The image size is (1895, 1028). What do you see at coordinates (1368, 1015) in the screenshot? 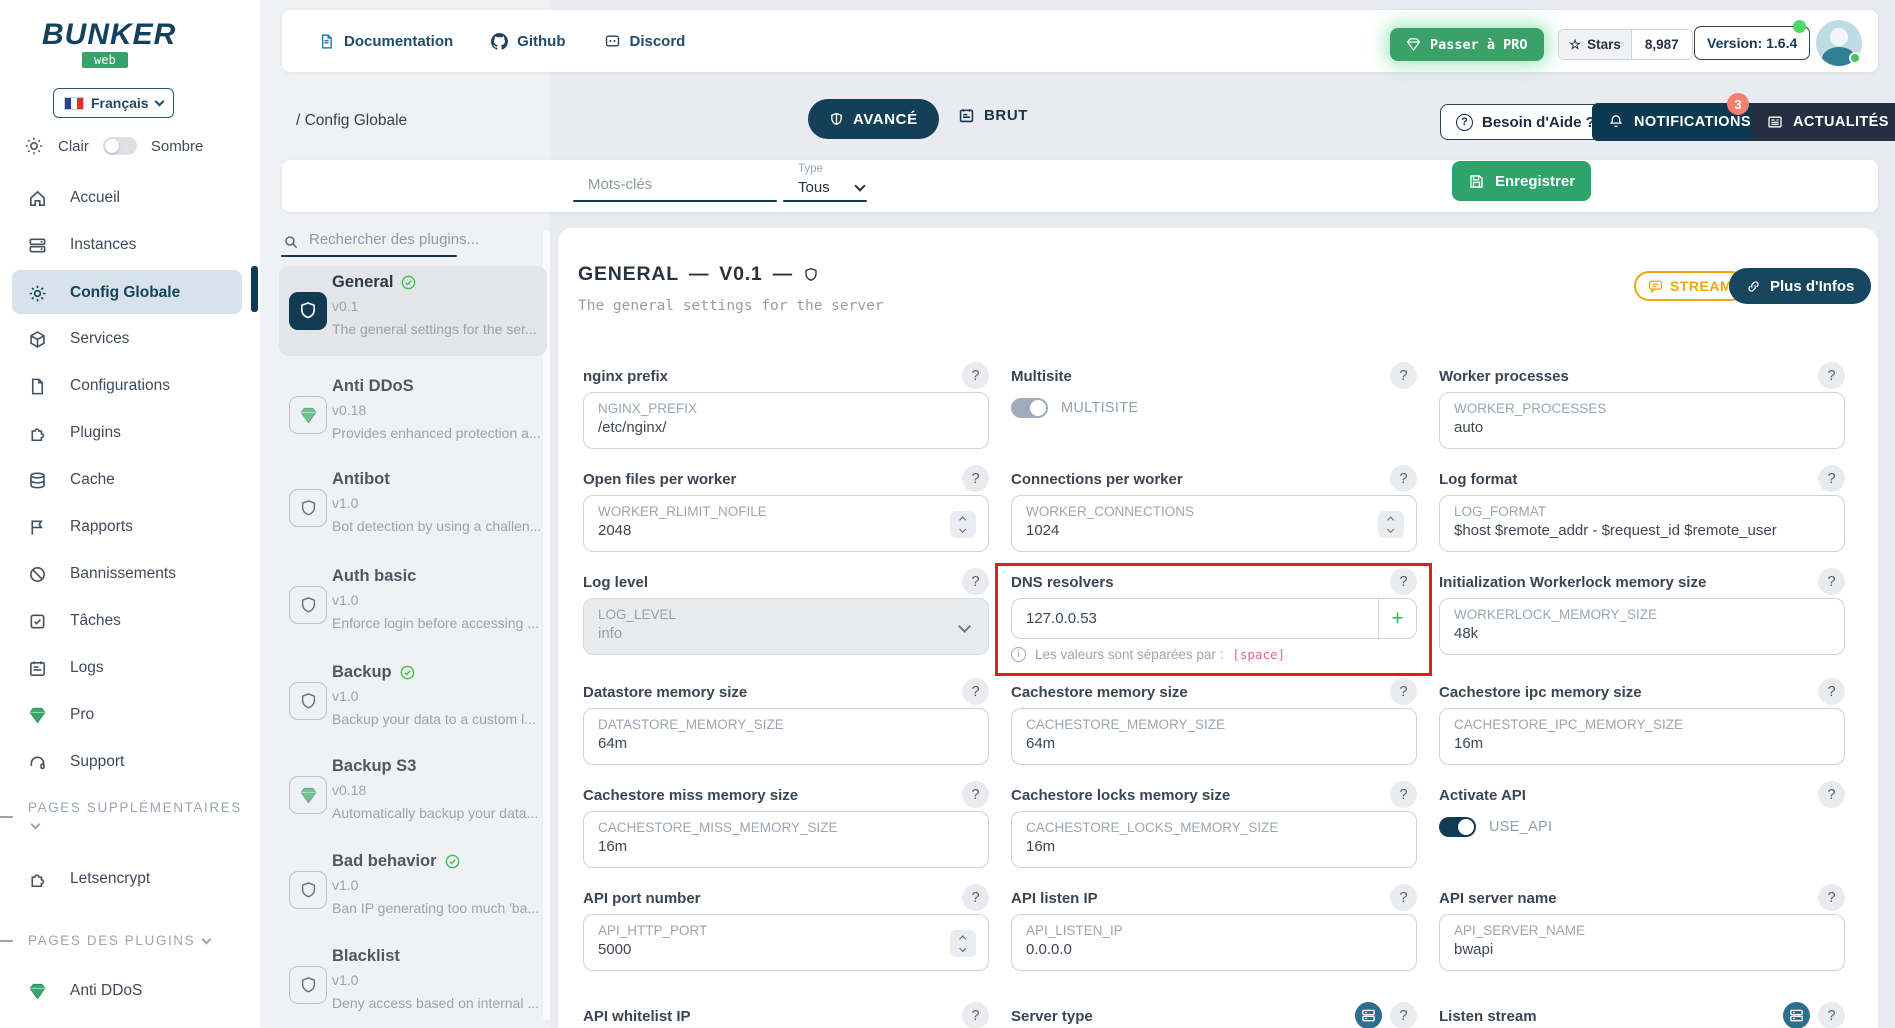
I see `server-scope-icon` at bounding box center [1368, 1015].